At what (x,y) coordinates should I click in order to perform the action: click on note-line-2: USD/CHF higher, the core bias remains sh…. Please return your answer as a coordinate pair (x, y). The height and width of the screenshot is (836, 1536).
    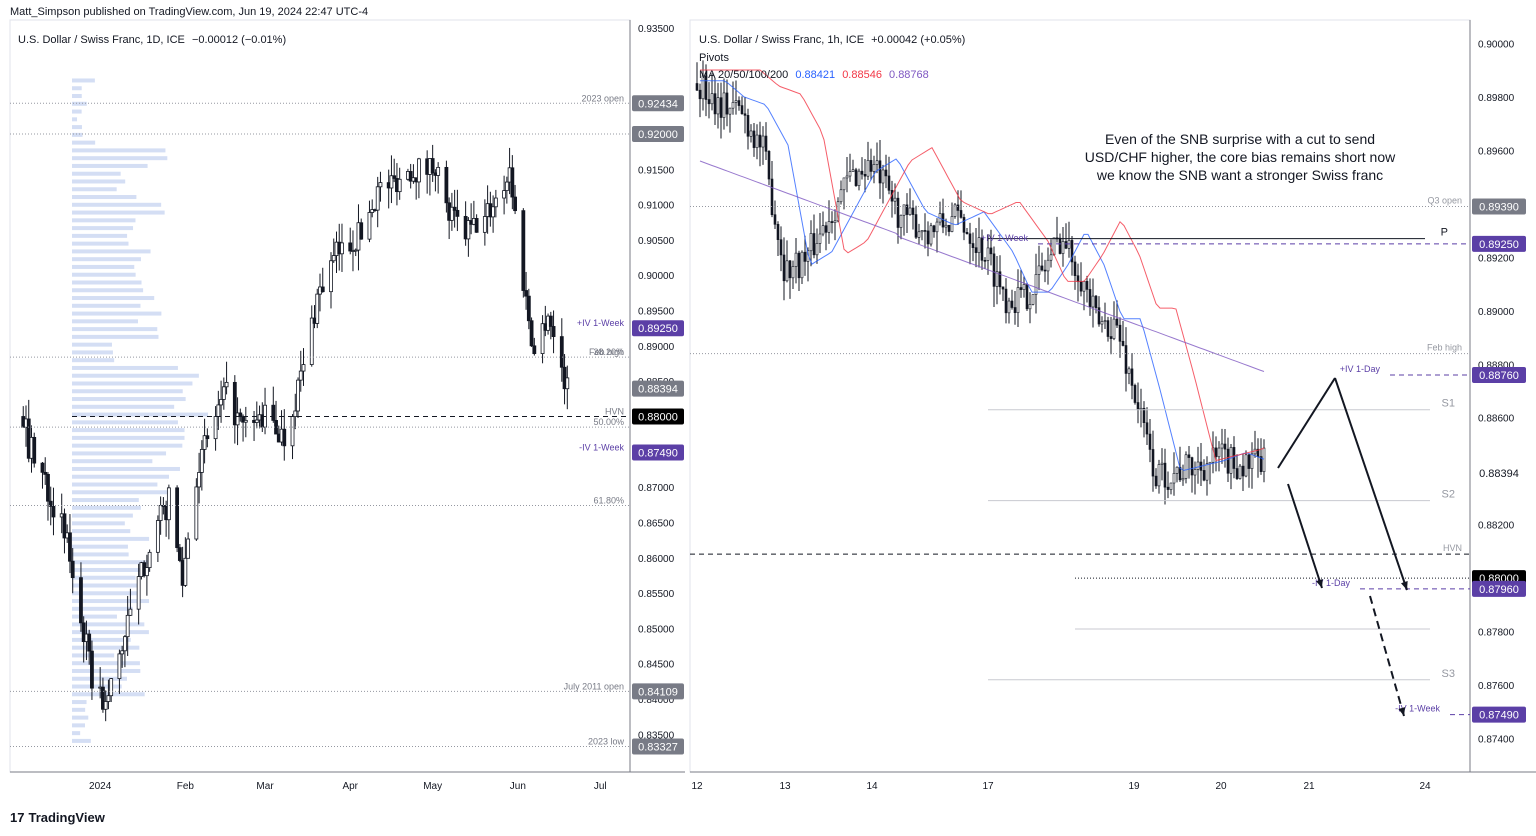
    Looking at the image, I should click on (1240, 157).